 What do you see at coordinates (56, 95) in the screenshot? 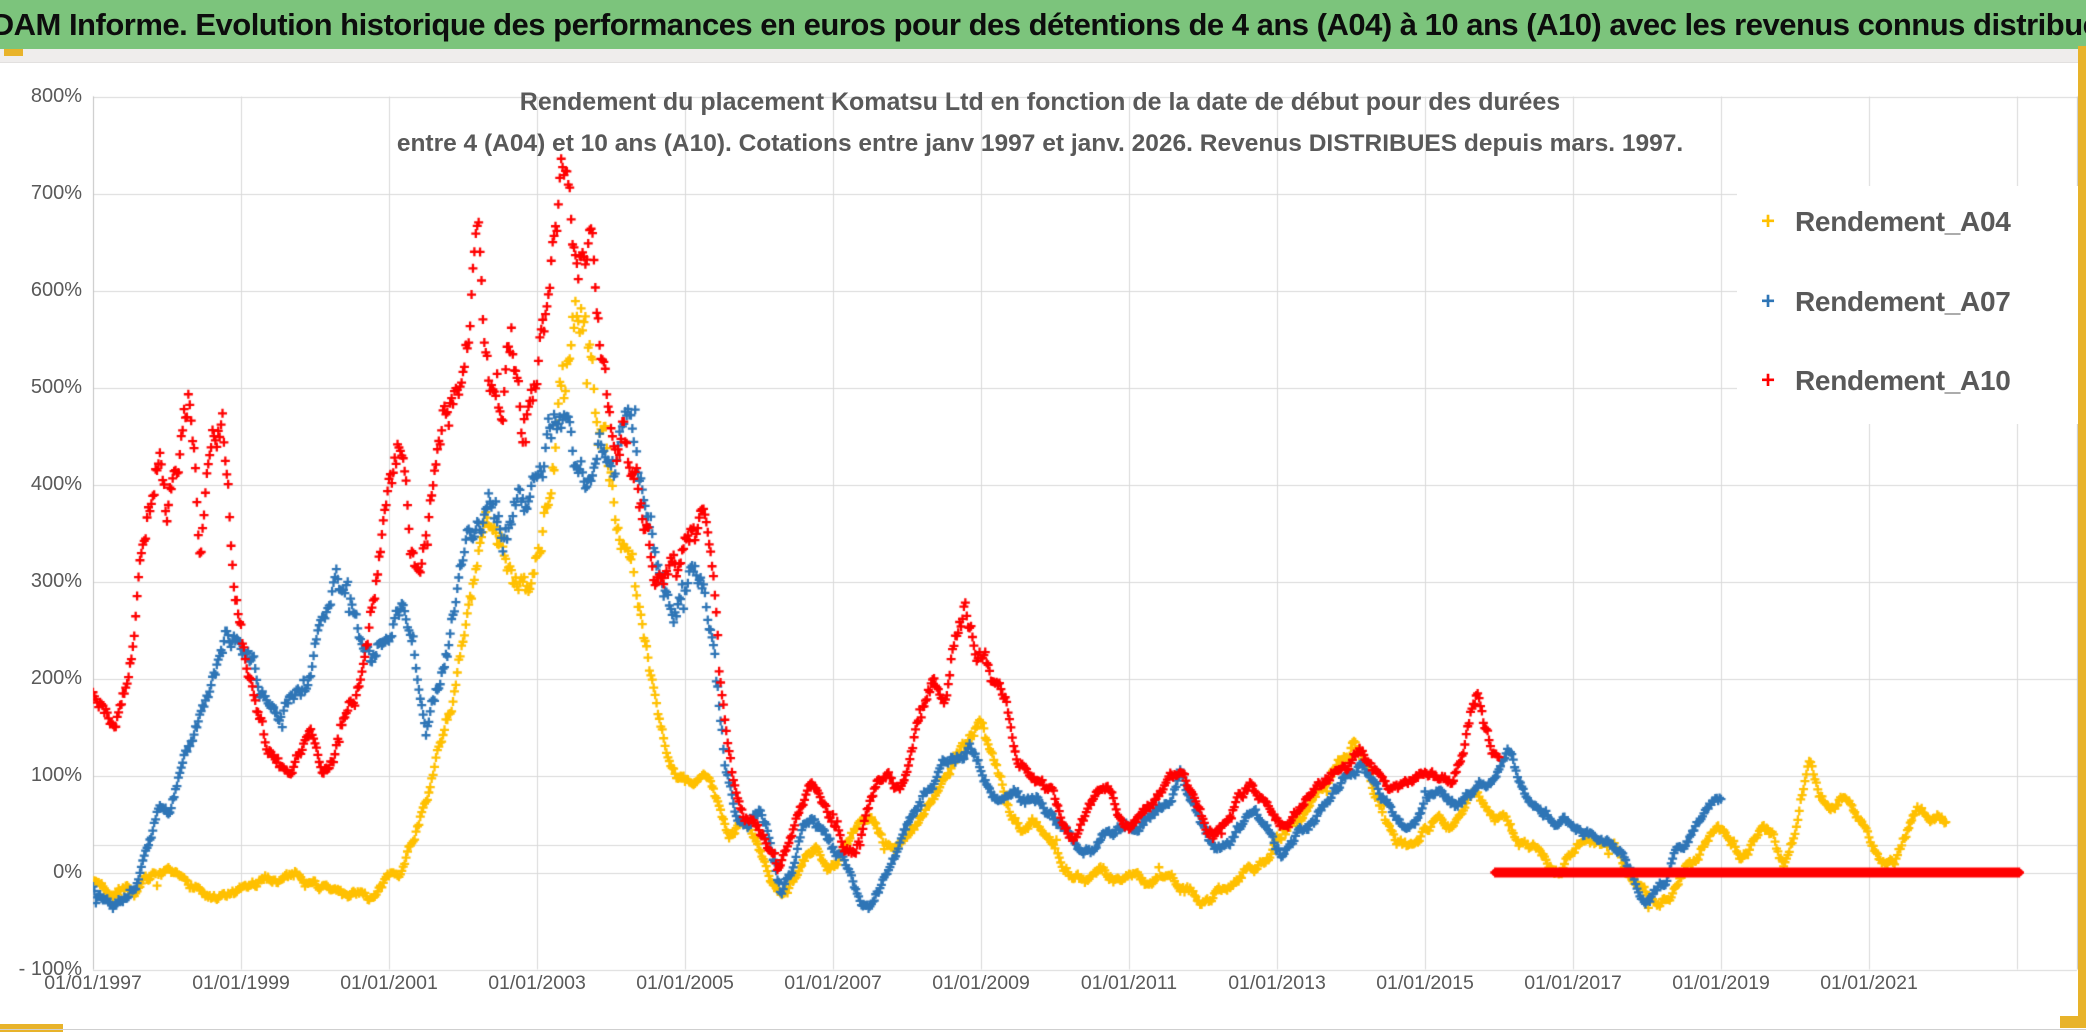
I see `y-tick-label: 800%` at bounding box center [56, 95].